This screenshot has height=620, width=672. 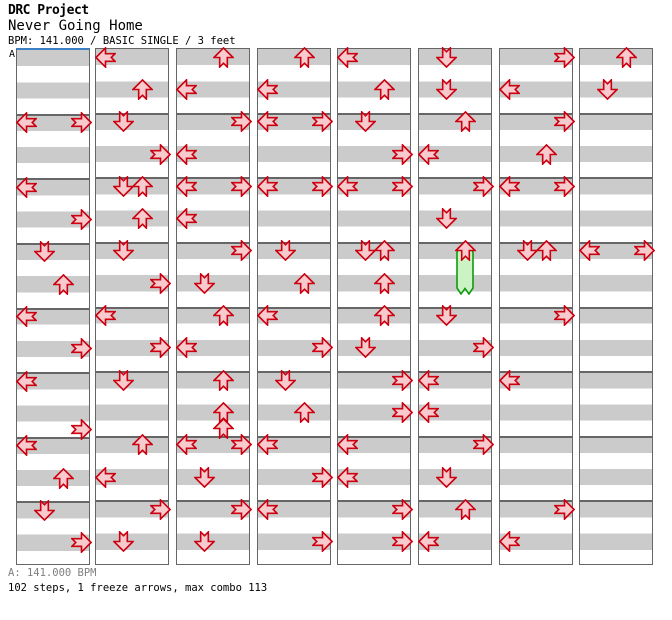 What do you see at coordinates (465, 251) in the screenshot?
I see `freeze-note-up-arrow` at bounding box center [465, 251].